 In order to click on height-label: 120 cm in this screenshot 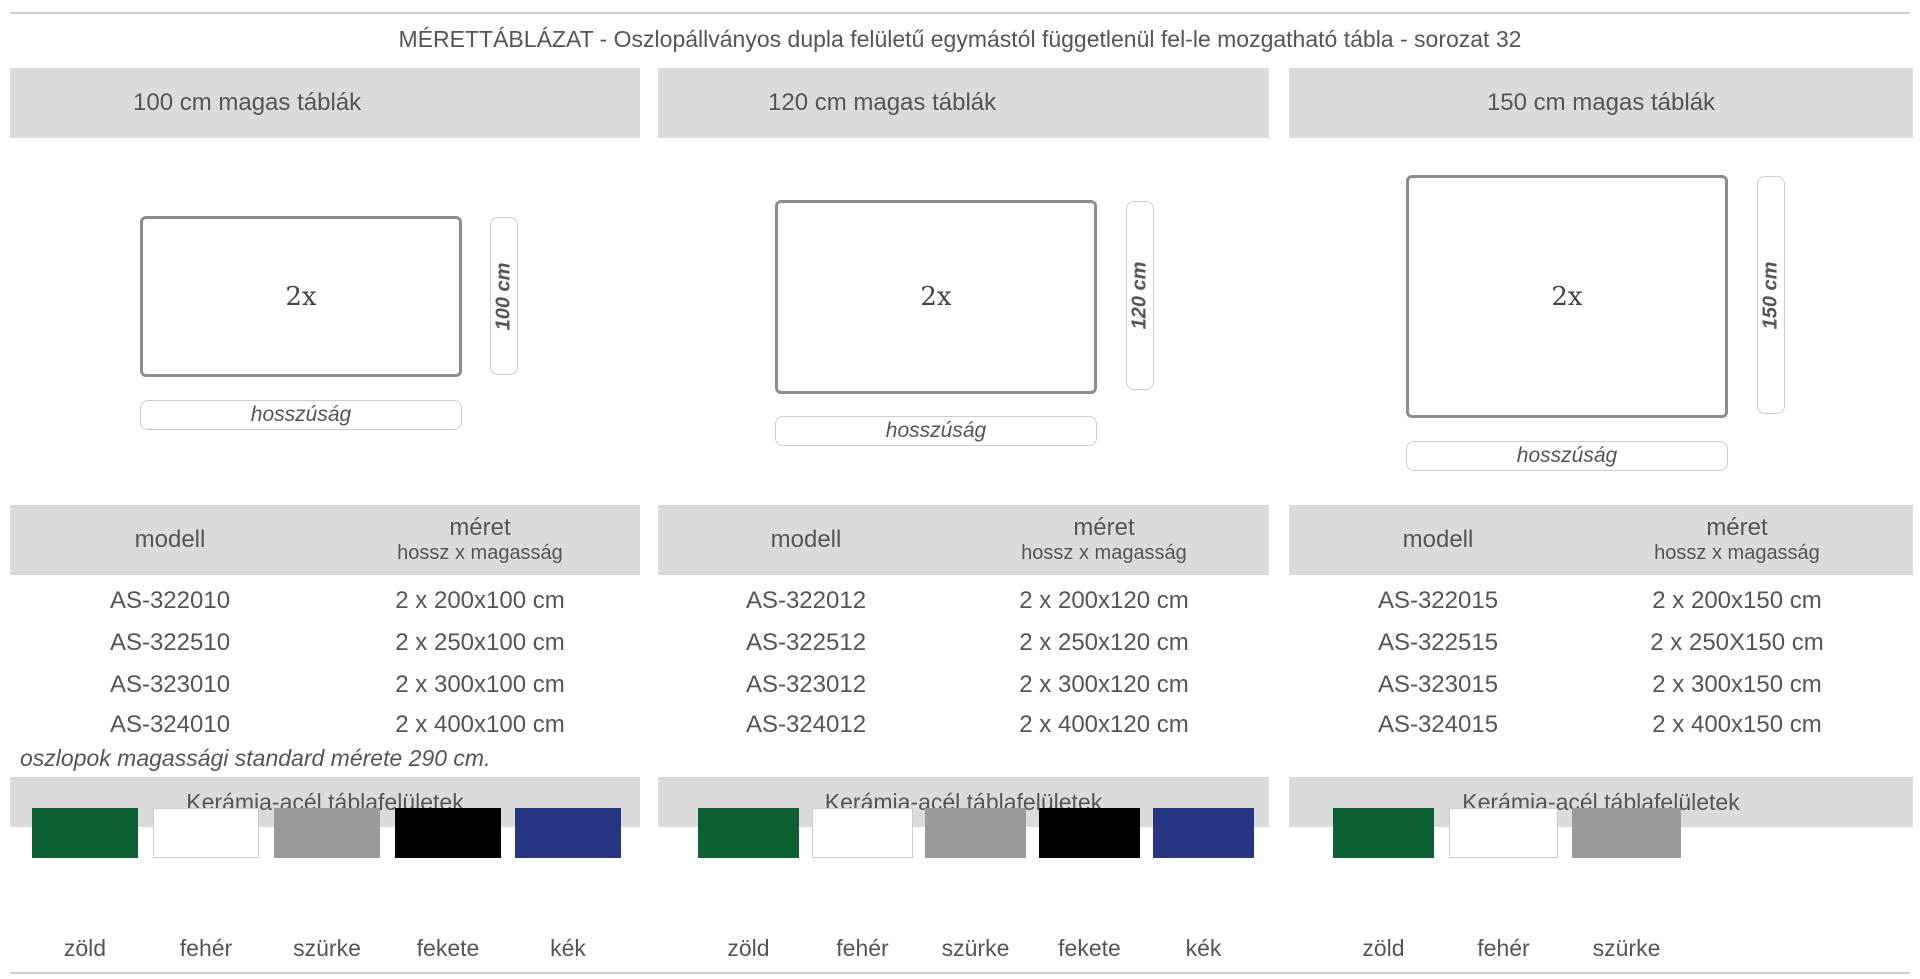, I will do `click(1139, 295)`.